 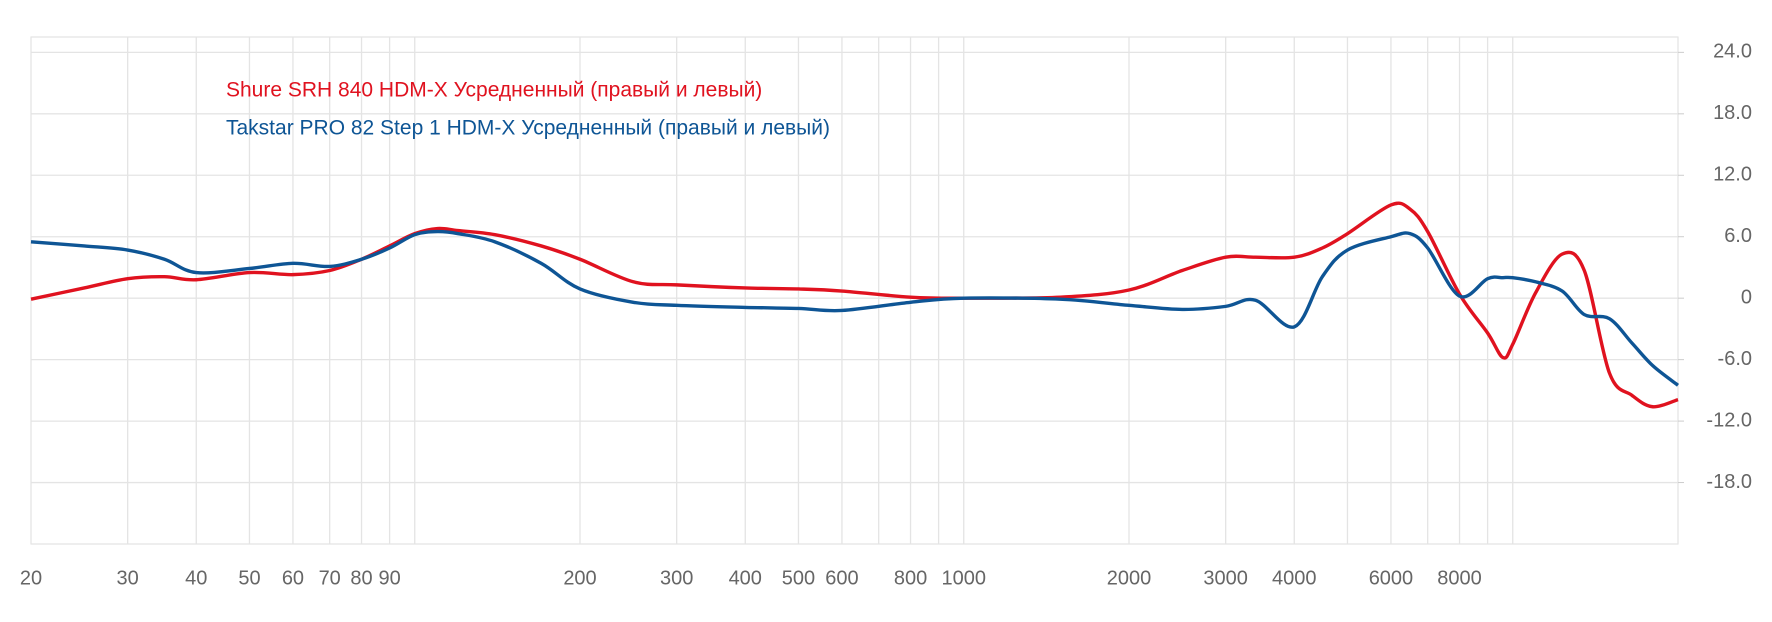 I want to click on x-tick-label: 500, so click(x=798, y=578).